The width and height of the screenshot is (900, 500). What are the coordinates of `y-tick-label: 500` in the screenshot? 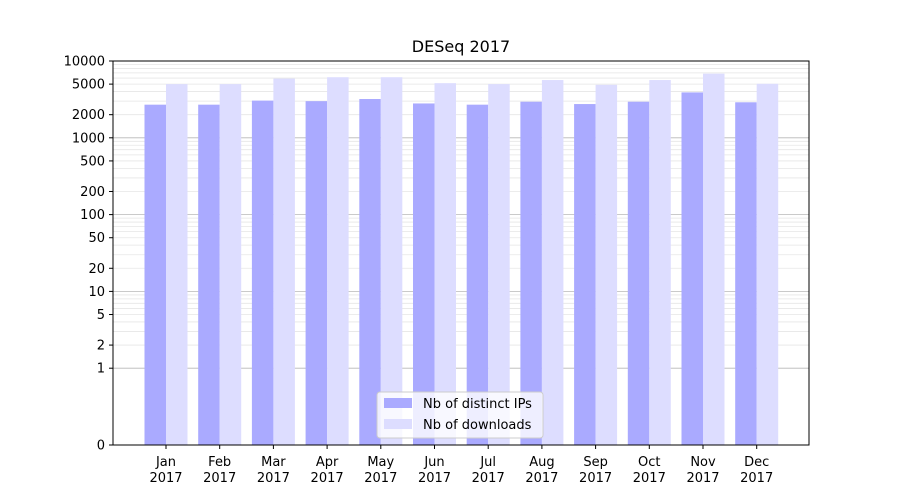 It's located at (92, 161).